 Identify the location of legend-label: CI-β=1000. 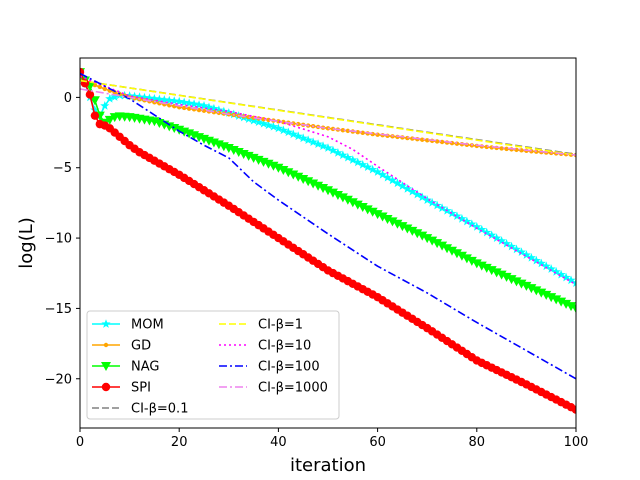
(293, 388).